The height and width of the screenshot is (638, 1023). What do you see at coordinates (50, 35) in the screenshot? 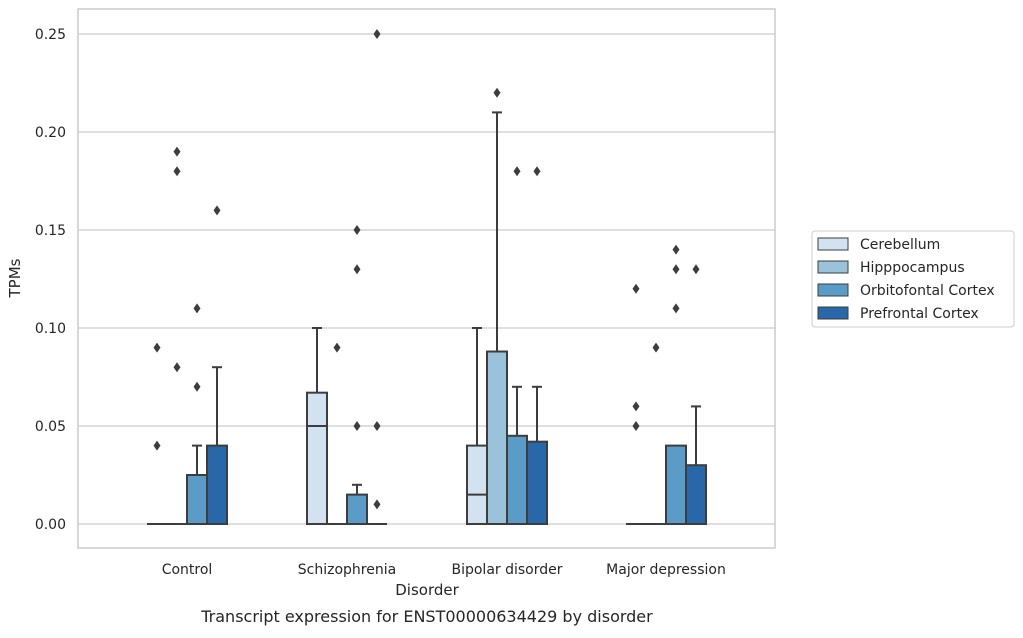
I see `y-tick-label: 0.25` at bounding box center [50, 35].